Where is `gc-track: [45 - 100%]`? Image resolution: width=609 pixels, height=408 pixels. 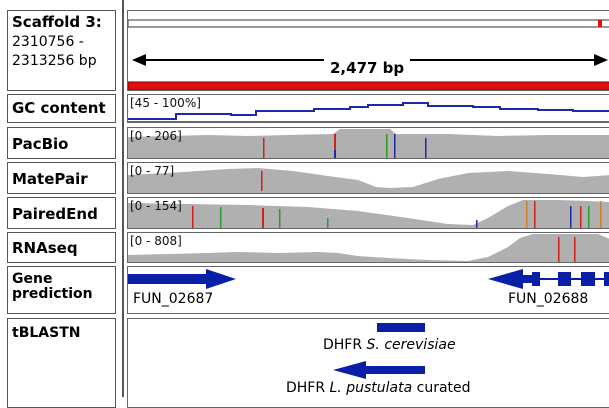 gc-track: [45 - 100%] is located at coordinates (368, 108).